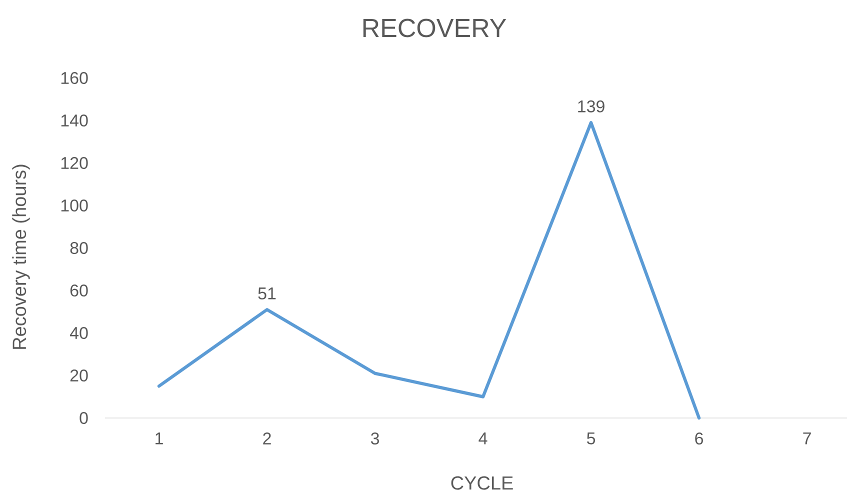 The height and width of the screenshot is (492, 847). What do you see at coordinates (74, 120) in the screenshot?
I see `y-tick-label: 140` at bounding box center [74, 120].